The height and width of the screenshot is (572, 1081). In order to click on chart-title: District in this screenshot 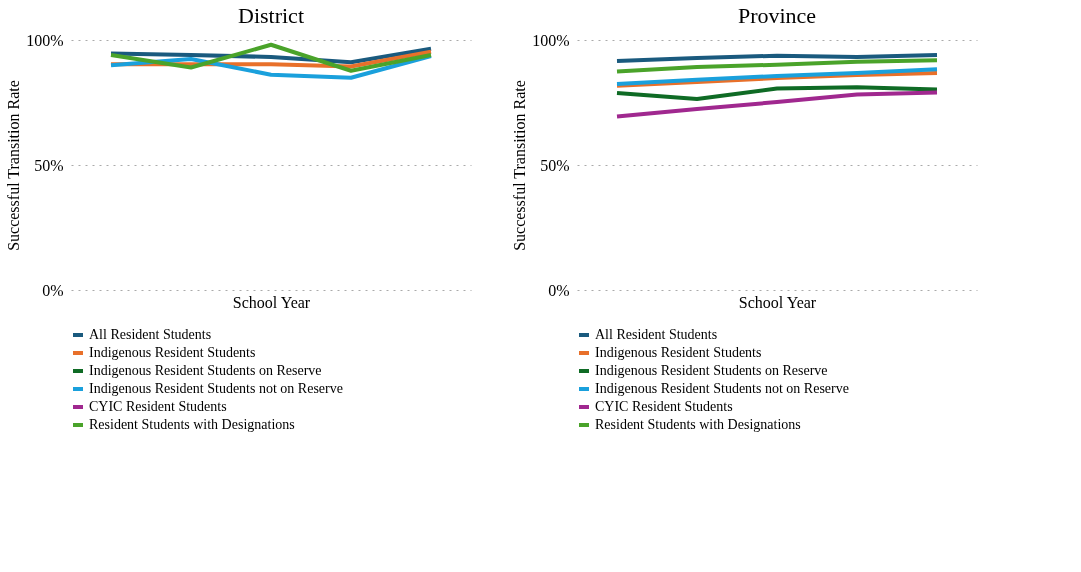, I will do `click(271, 15)`.